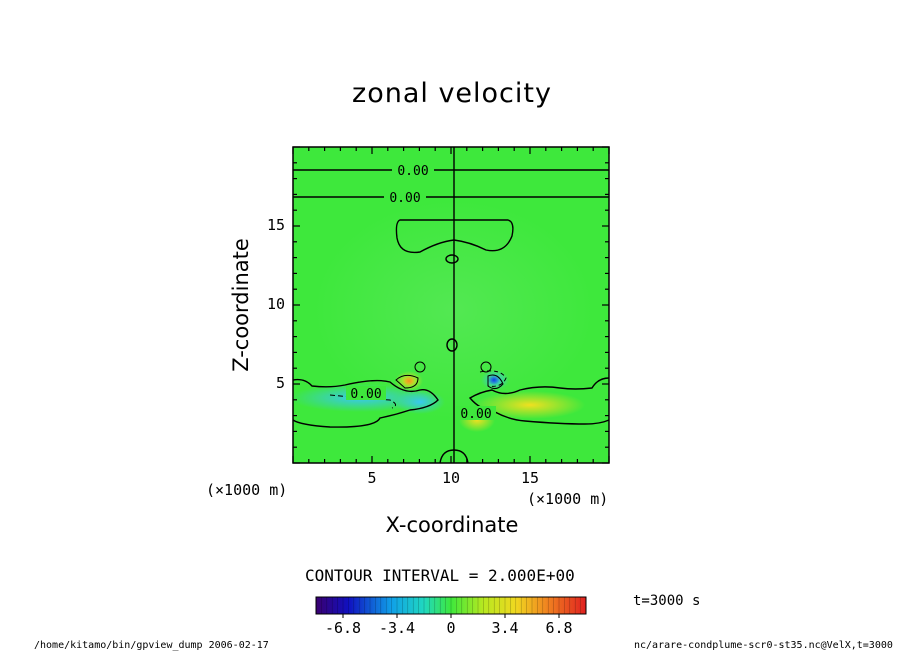  I want to click on field-right-negative-peak, so click(494, 380).